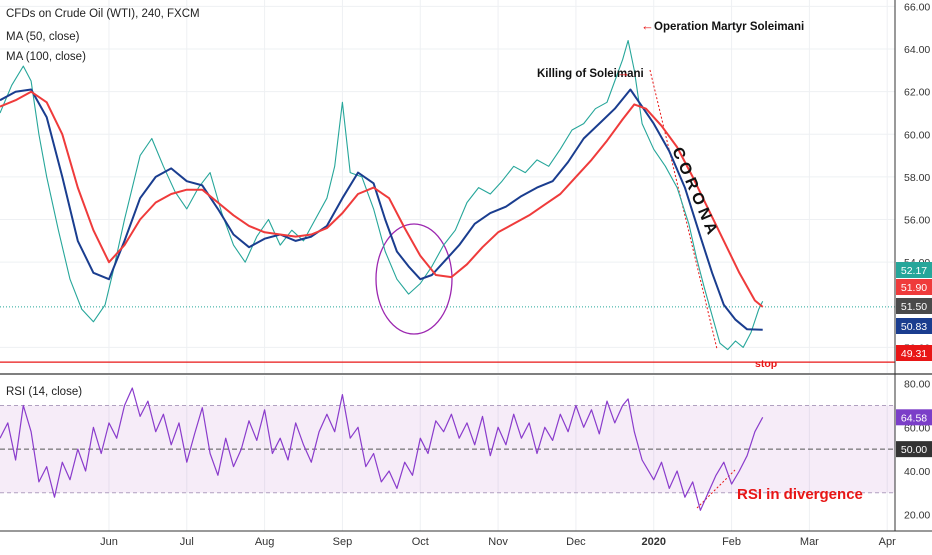 The width and height of the screenshot is (932, 555). I want to click on x-tick-label: 2020, so click(653, 542).